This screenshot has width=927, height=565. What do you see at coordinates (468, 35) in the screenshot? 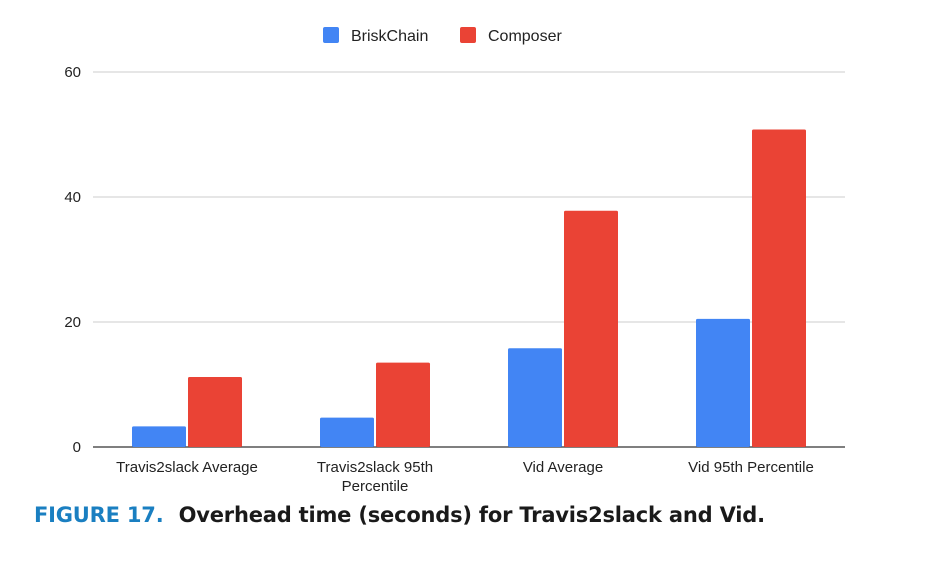
I see `legend-swatch-composer` at bounding box center [468, 35].